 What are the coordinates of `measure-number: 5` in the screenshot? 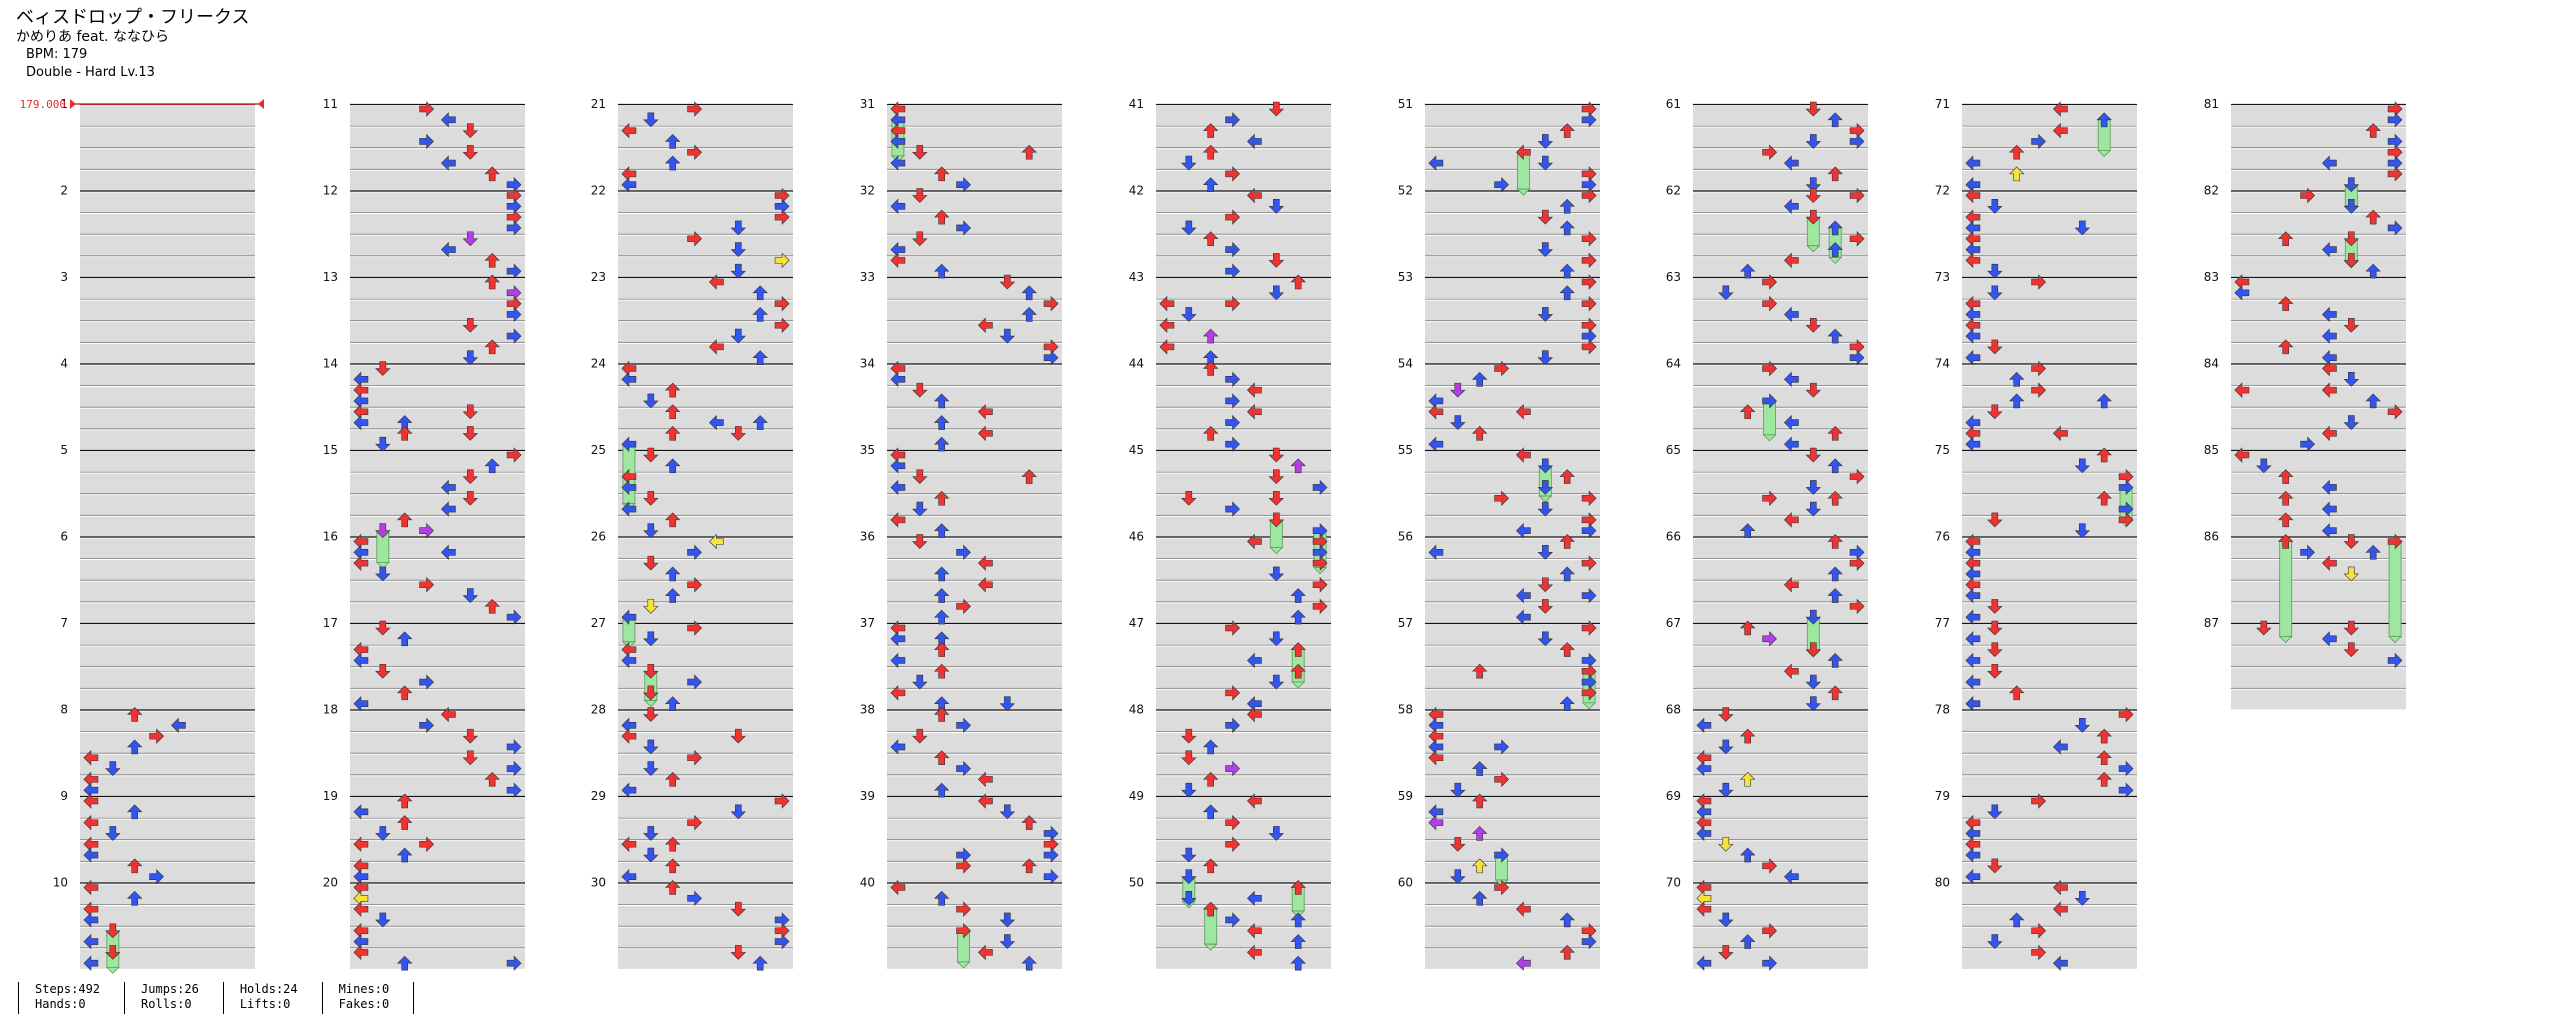 It's located at (64, 450).